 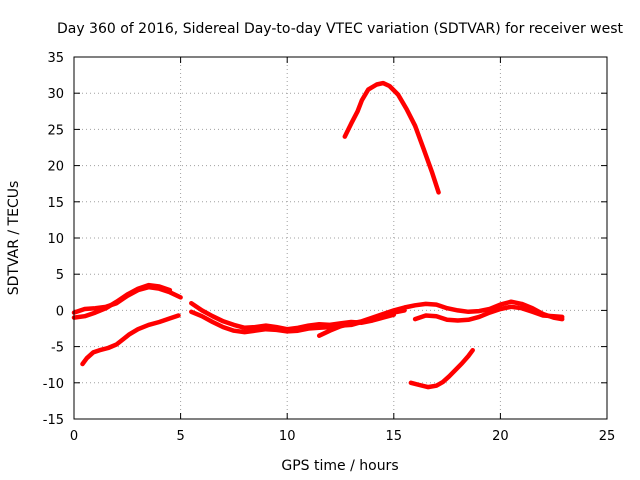 I want to click on y-tick-label: -10, so click(x=53, y=384).